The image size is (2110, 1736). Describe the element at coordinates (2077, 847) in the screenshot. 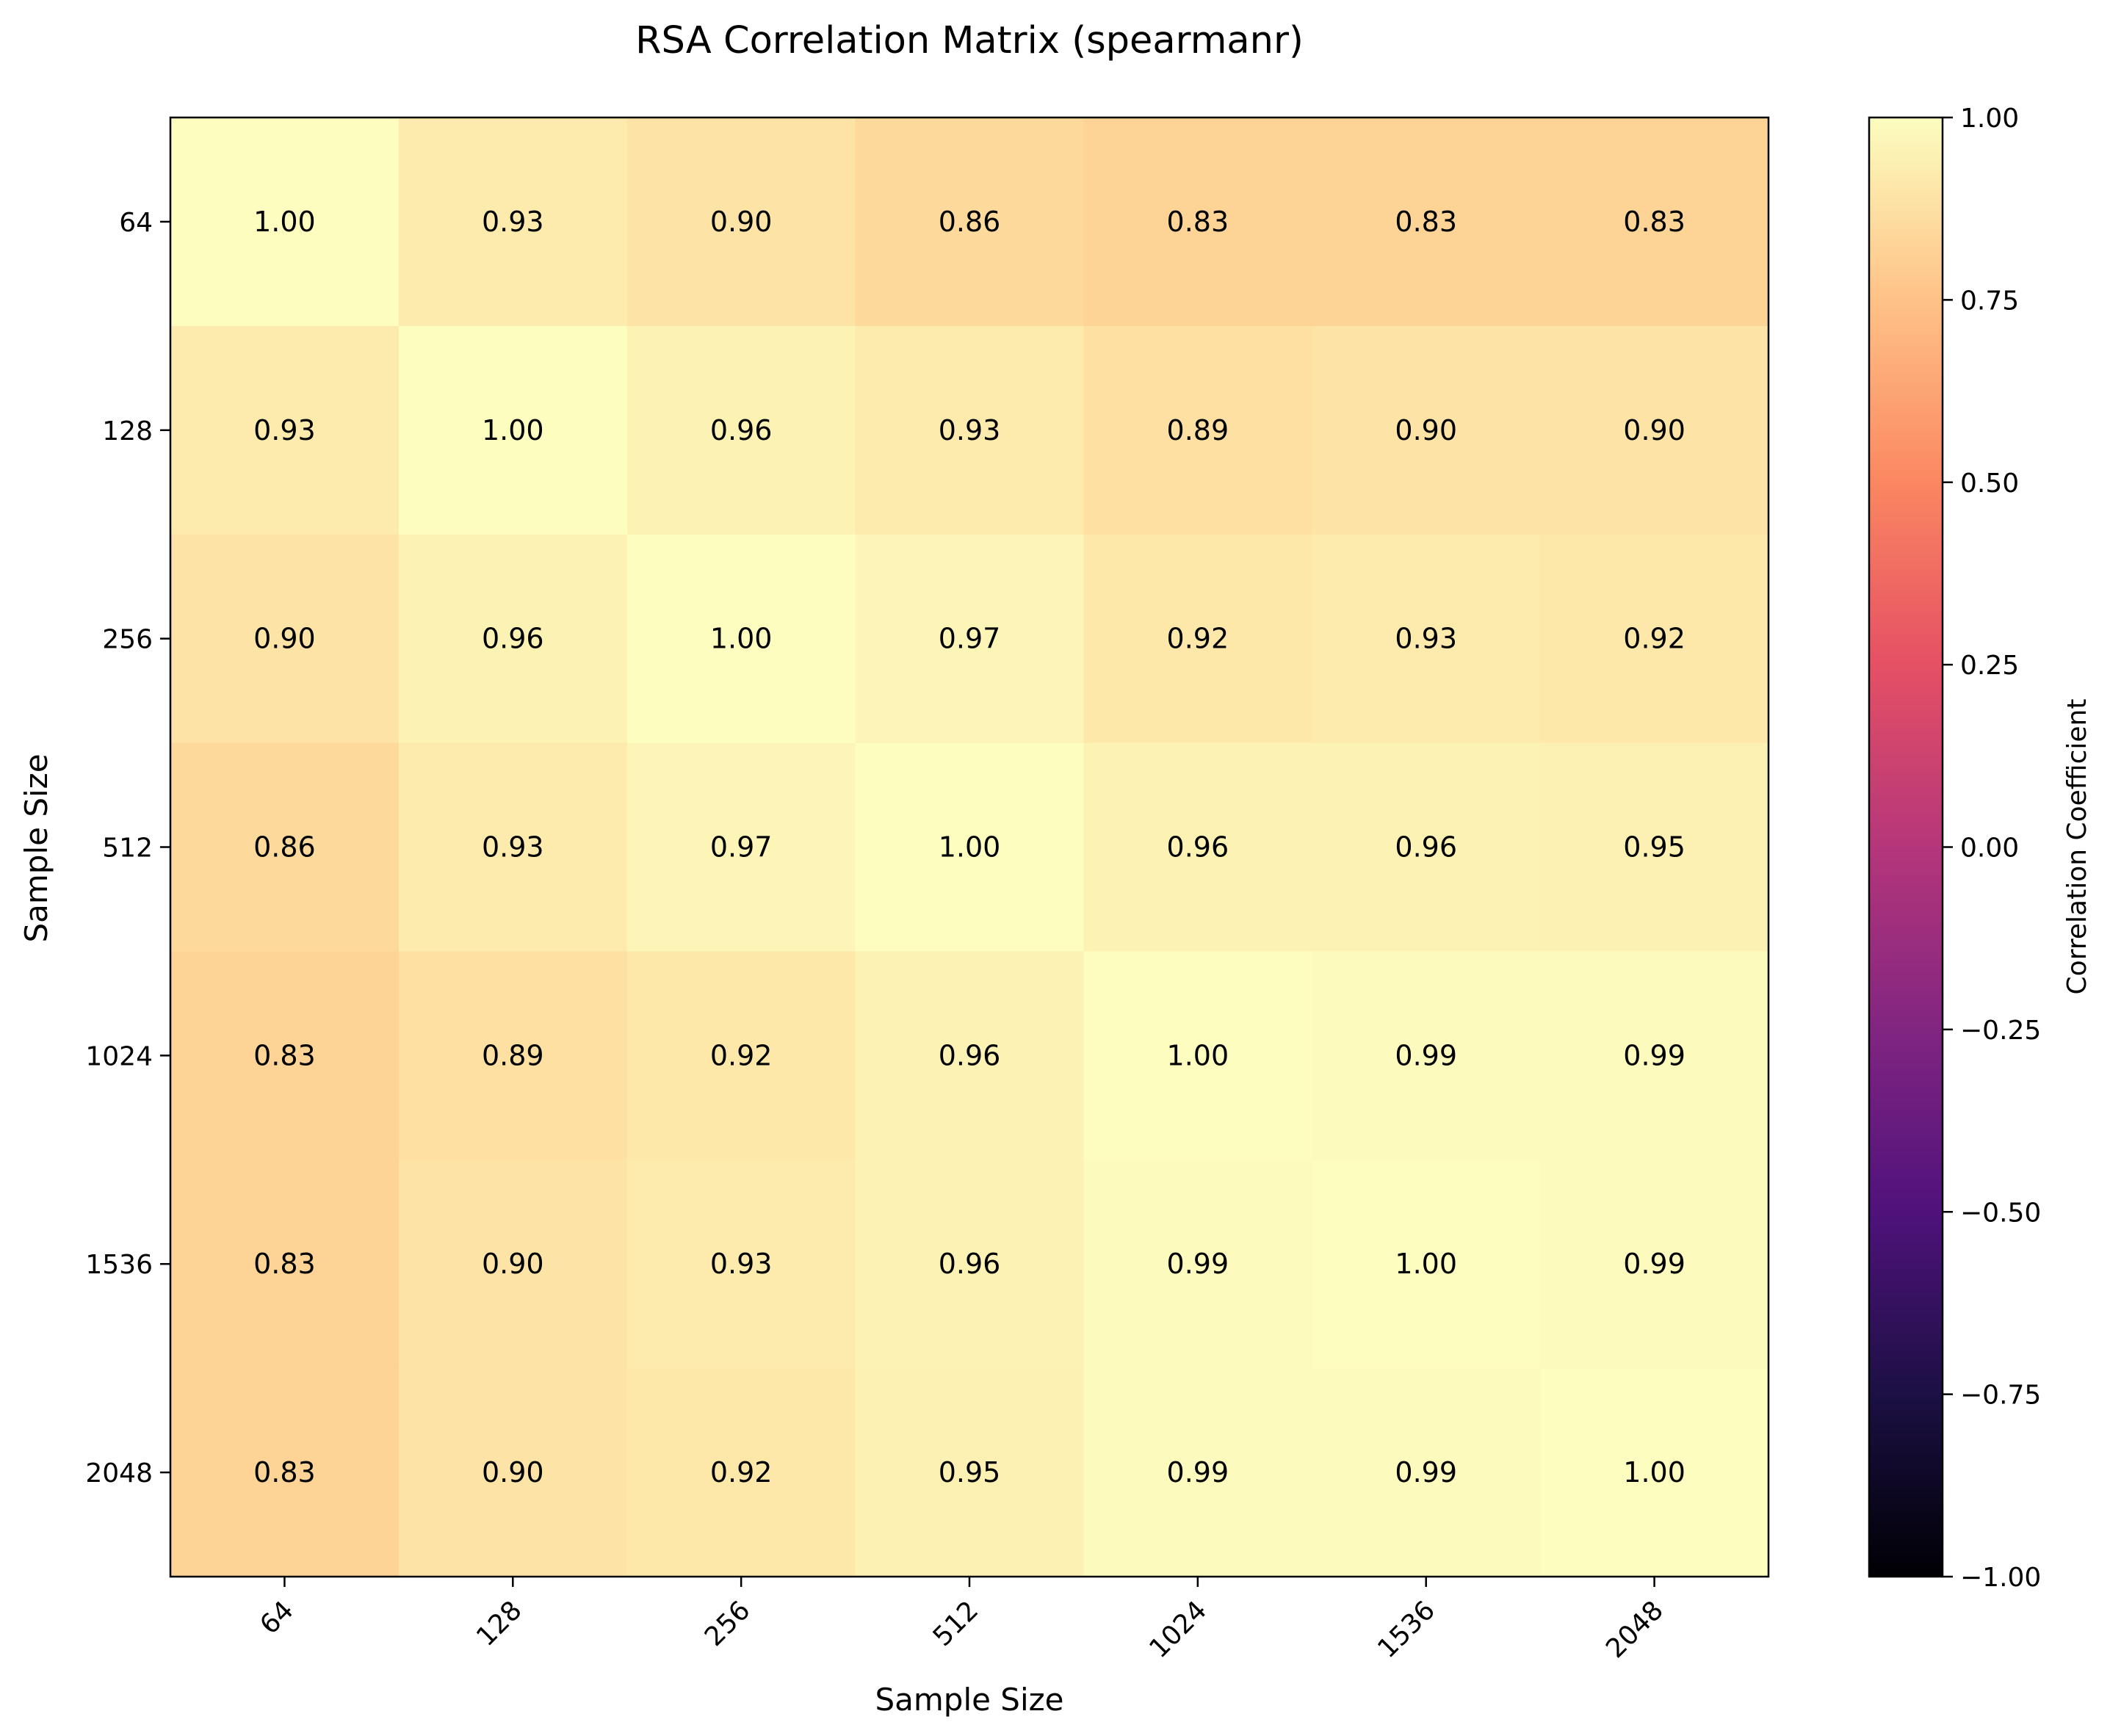

I see `colorbar-label: Correlation Coefficient` at that location.